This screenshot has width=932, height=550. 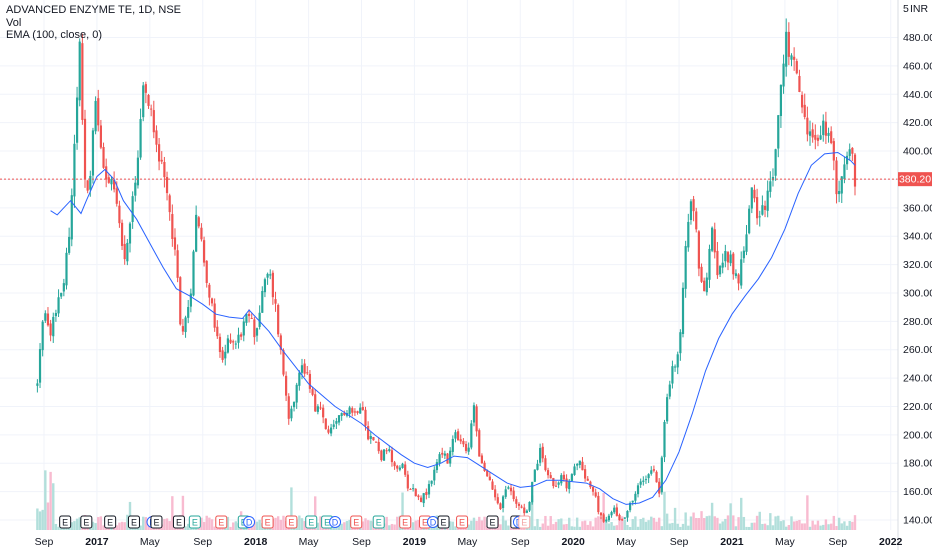 What do you see at coordinates (14, 22) in the screenshot?
I see `volume-indicator-label: Vol` at bounding box center [14, 22].